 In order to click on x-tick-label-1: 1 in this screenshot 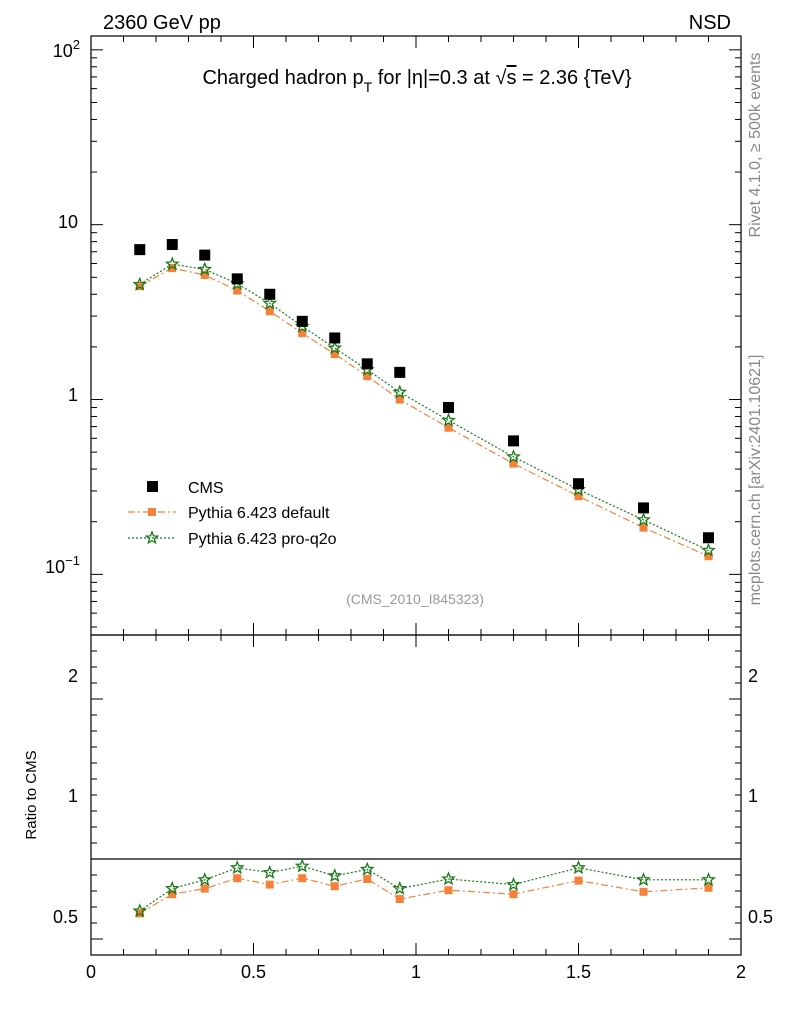, I will do `click(416, 972)`.